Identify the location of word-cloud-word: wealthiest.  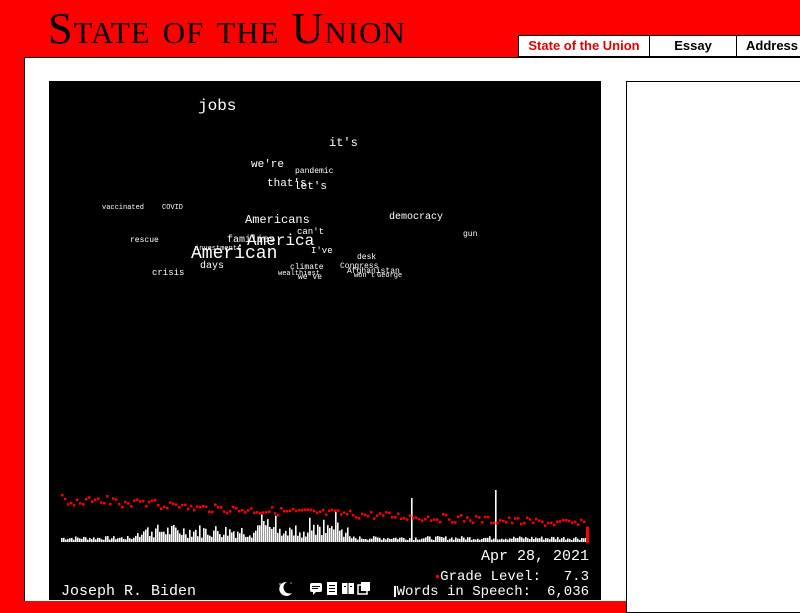
(299, 274).